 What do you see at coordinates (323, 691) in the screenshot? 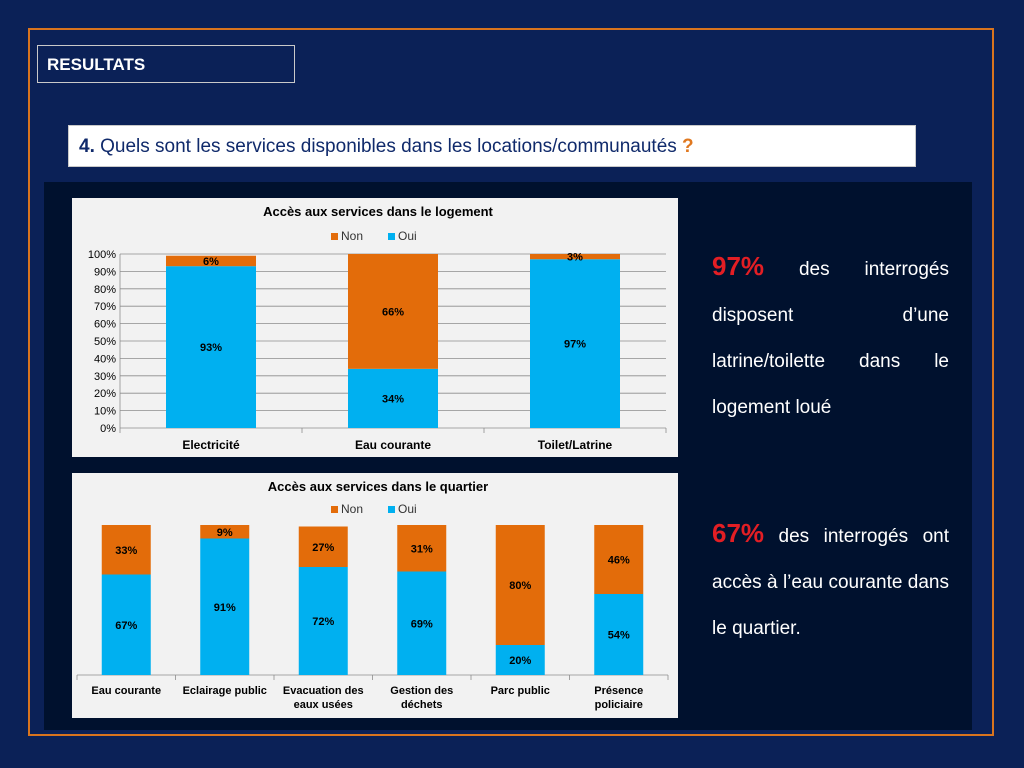
I see `x-category-label: Evacuation des` at bounding box center [323, 691].